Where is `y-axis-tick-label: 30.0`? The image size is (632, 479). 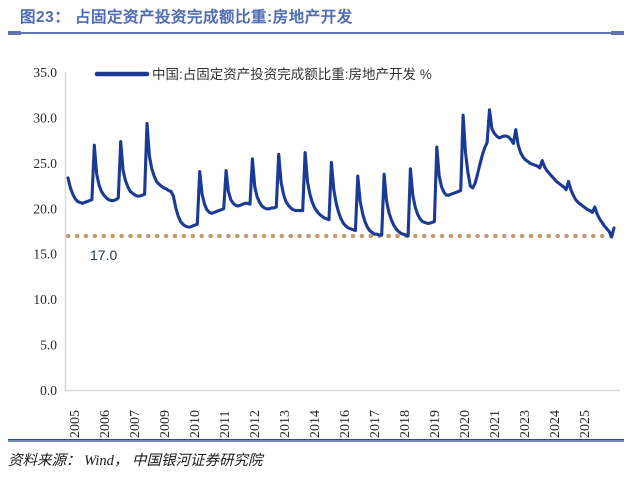
y-axis-tick-label: 30.0 is located at coordinates (45, 117).